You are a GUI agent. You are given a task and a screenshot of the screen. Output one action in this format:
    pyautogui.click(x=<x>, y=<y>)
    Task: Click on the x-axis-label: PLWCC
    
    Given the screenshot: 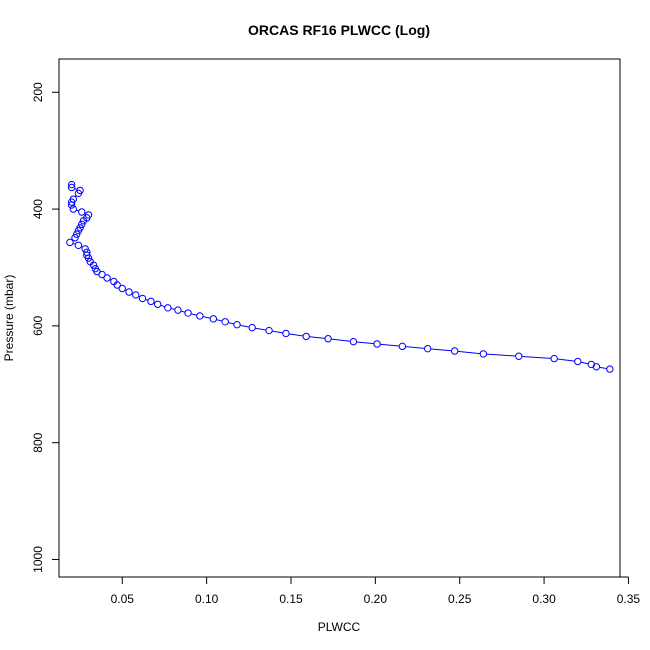 What is the action you would take?
    pyautogui.click(x=339, y=627)
    